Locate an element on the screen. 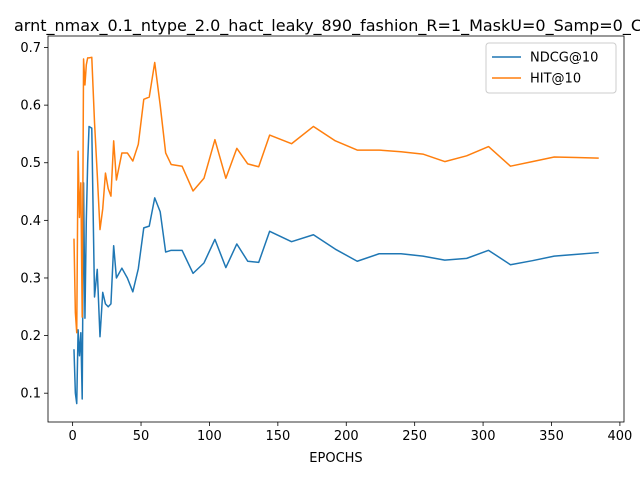 This screenshot has width=640, height=480. x-axis: 0 50 100 150 200 250 300 350 400 is located at coordinates (350, 433).